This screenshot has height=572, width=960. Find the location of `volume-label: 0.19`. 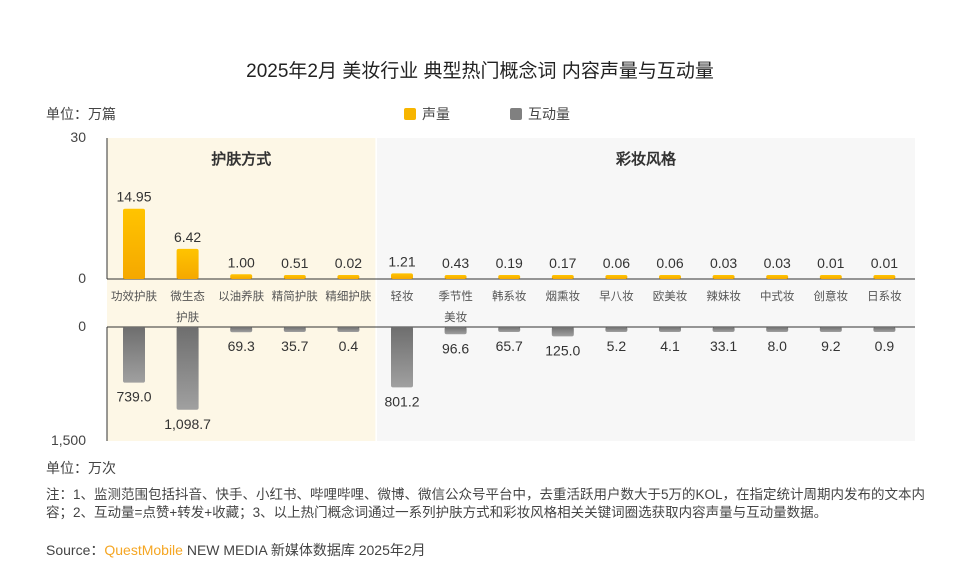

volume-label: 0.19 is located at coordinates (509, 263).